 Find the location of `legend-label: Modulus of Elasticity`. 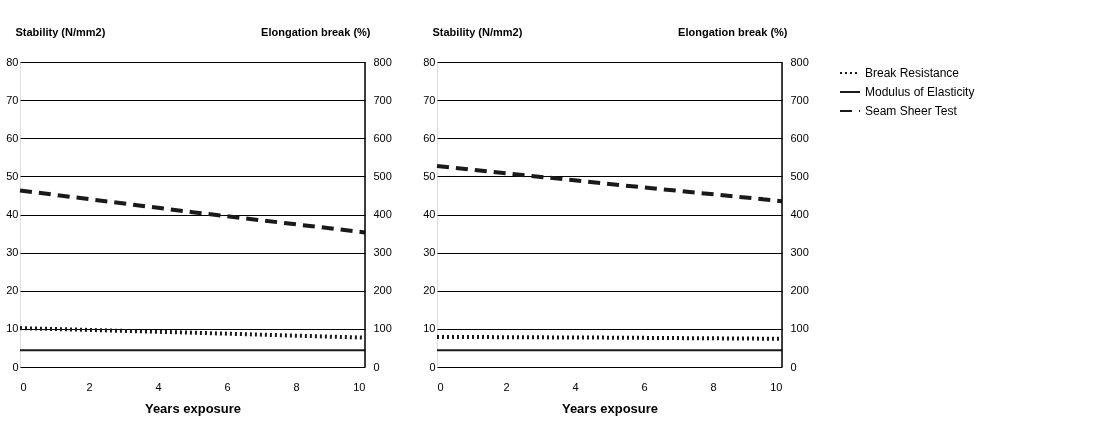

legend-label: Modulus of Elasticity is located at coordinates (920, 92).